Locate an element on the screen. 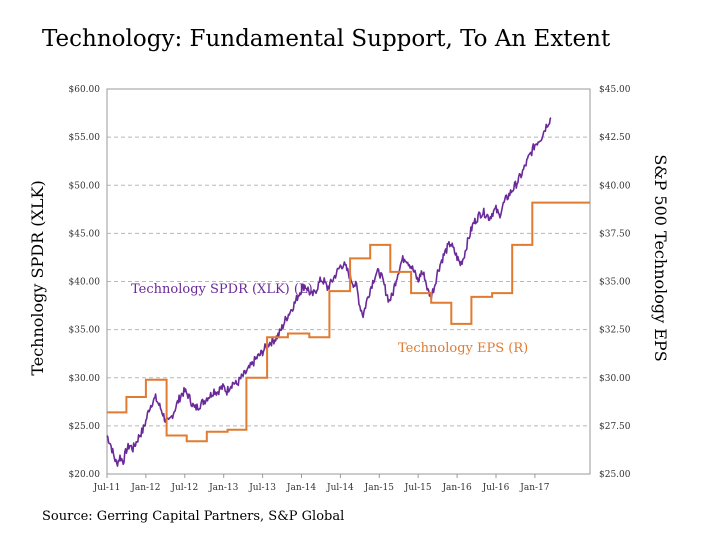  x-tick-label: Jul-16 is located at coordinates (496, 488).